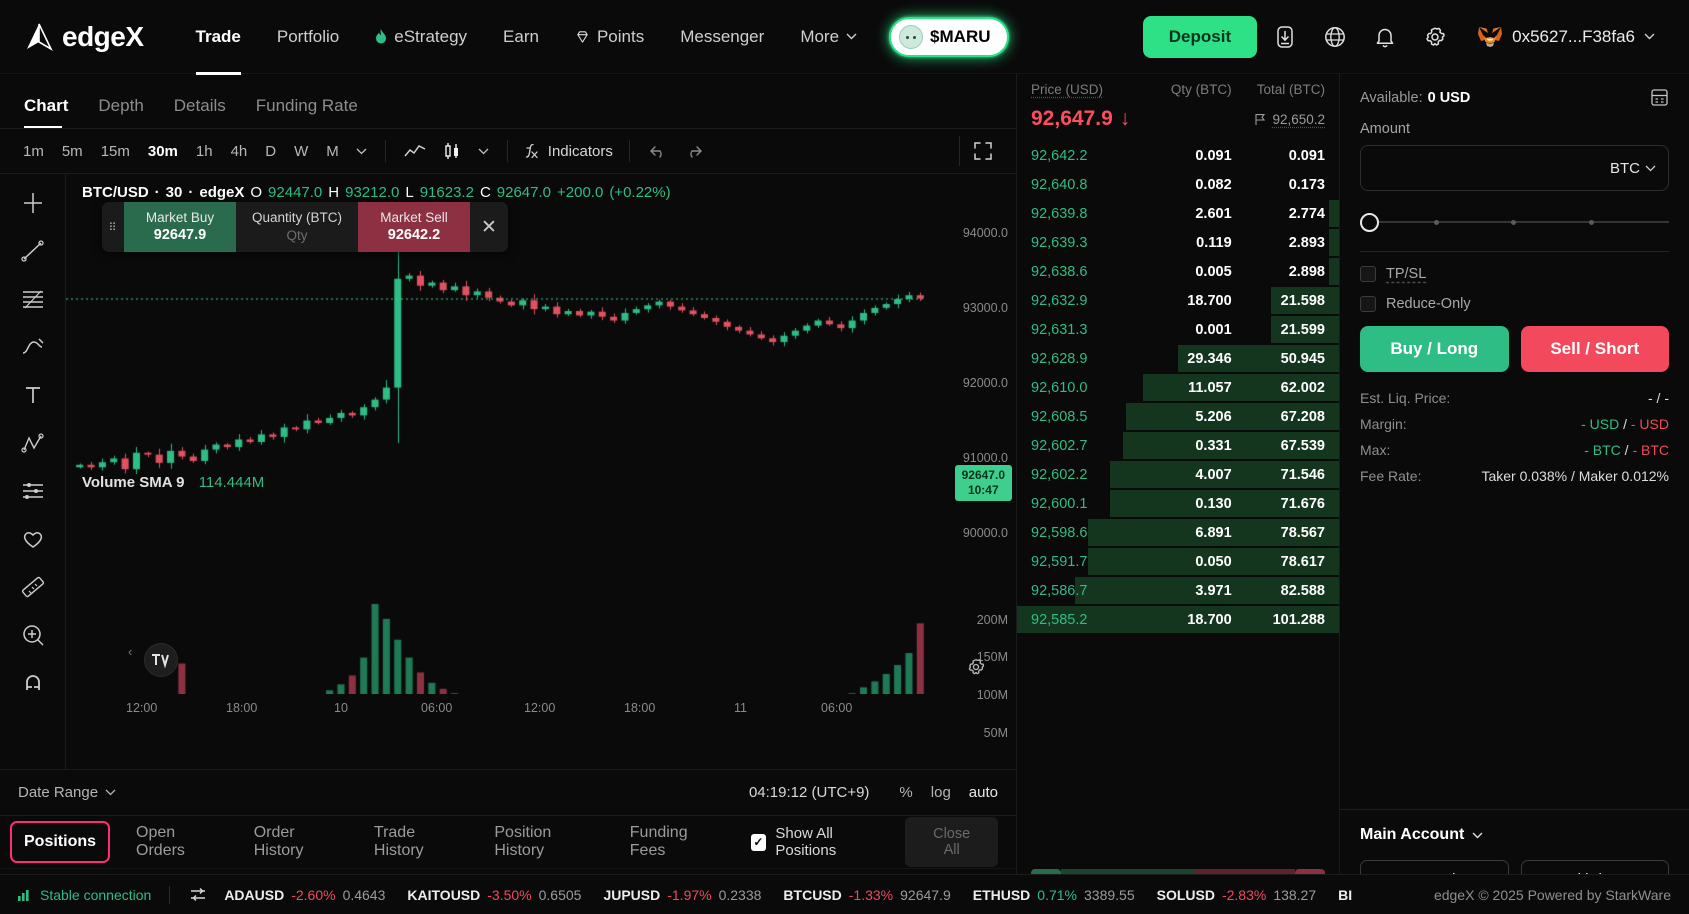  Describe the element at coordinates (160, 841) in the screenshot. I see `positions-tab-open-orders: Open Orders` at that location.